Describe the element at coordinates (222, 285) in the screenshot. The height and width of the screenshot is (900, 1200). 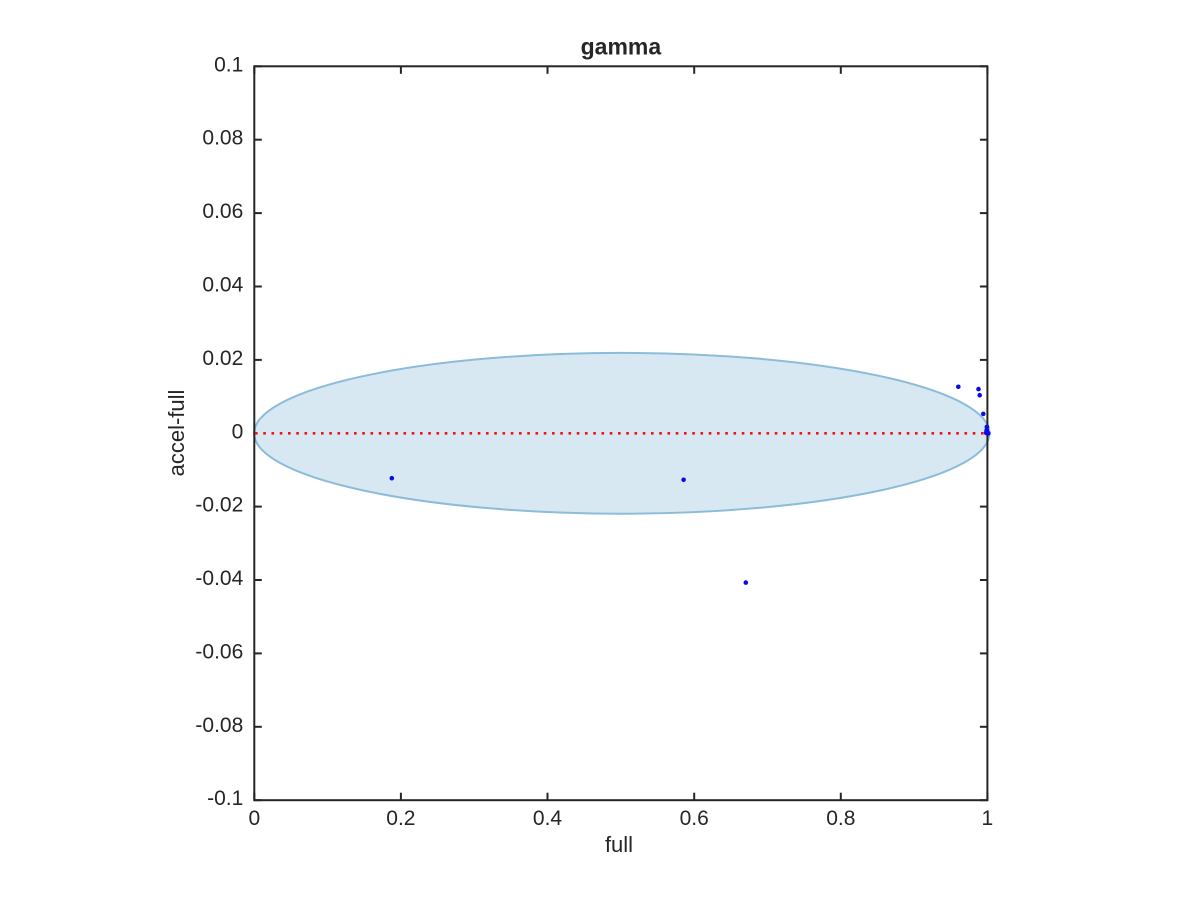
I see `svg-text: 0.04` at that location.